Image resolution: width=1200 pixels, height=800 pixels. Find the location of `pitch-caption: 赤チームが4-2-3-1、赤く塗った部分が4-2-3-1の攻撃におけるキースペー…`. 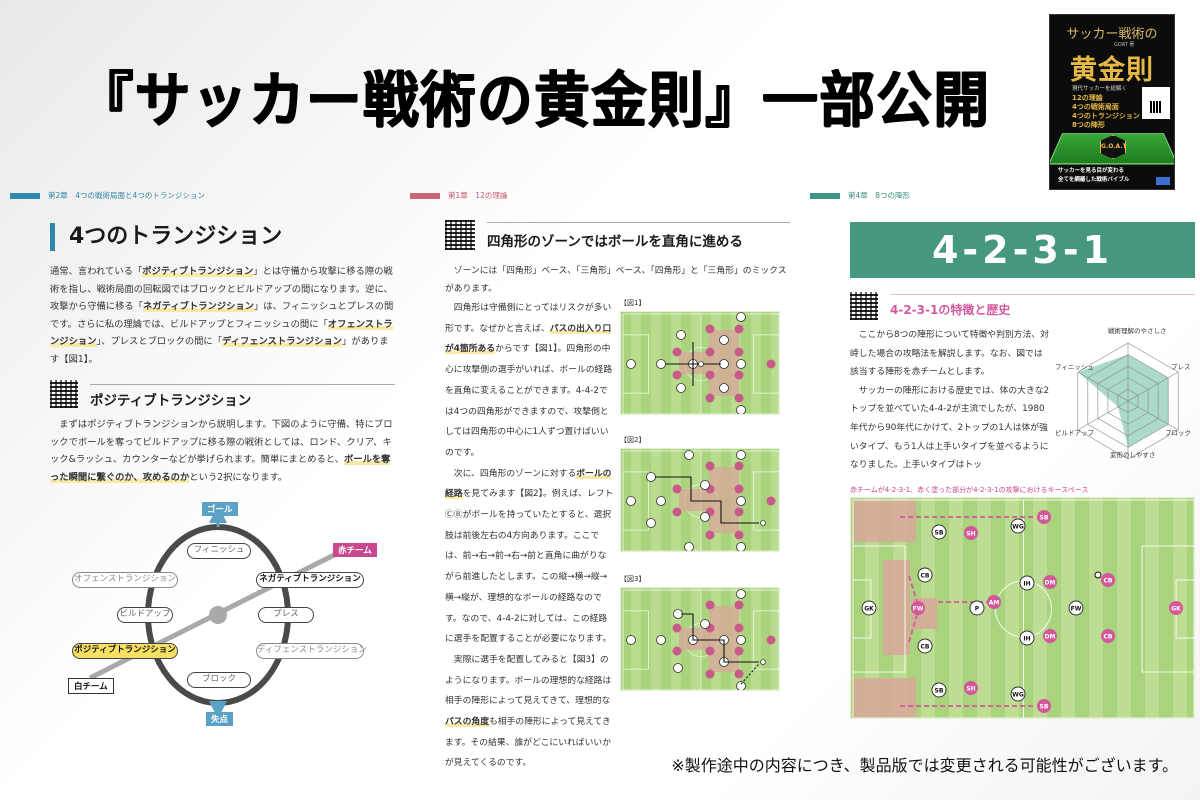

pitch-caption: 赤チームが4-2-3-1、赤く塗った部分が4-2-3-1の攻撃におけるキースペー… is located at coordinates (969, 490).